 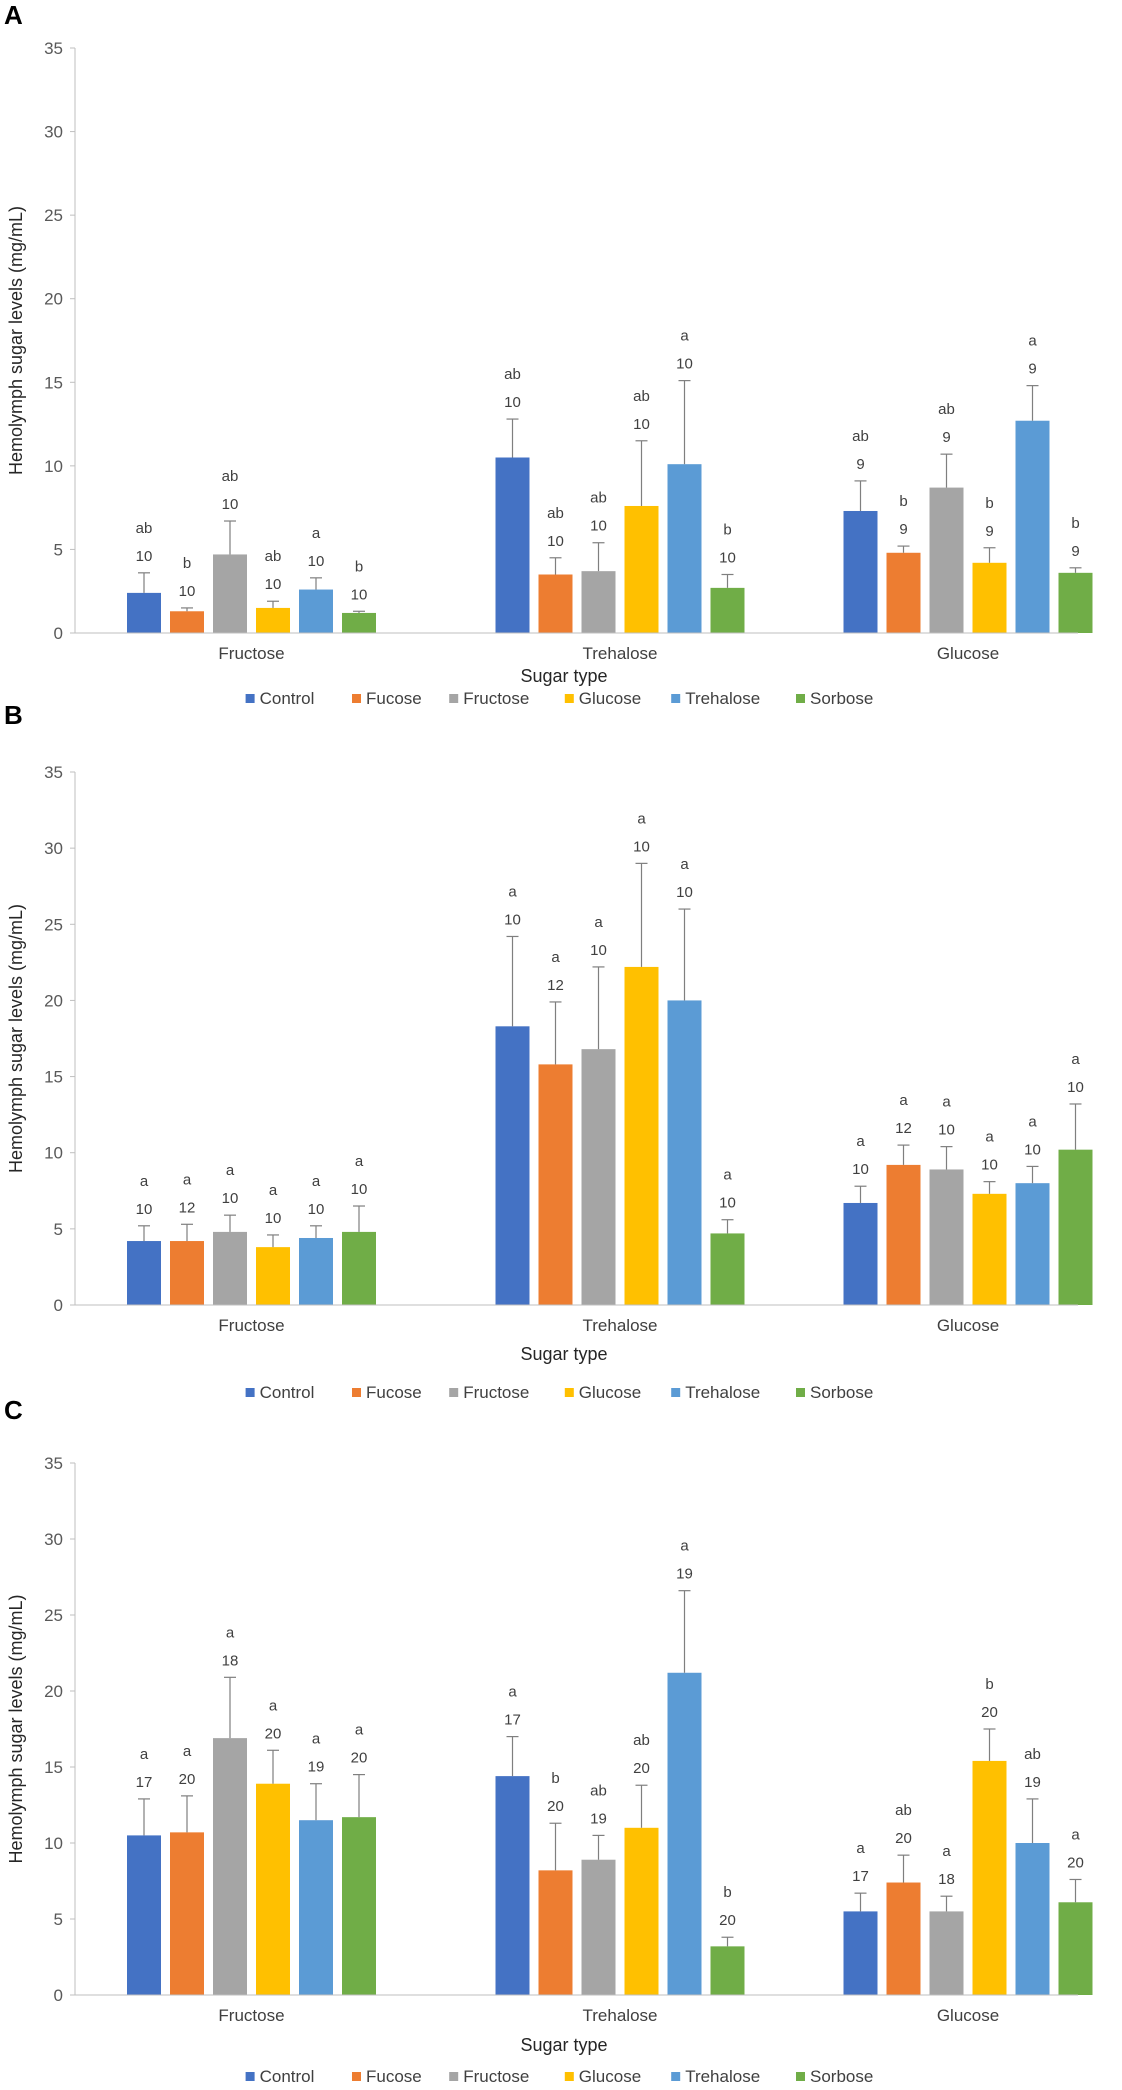 I want to click on significance-letter: b, so click(x=187, y=563).